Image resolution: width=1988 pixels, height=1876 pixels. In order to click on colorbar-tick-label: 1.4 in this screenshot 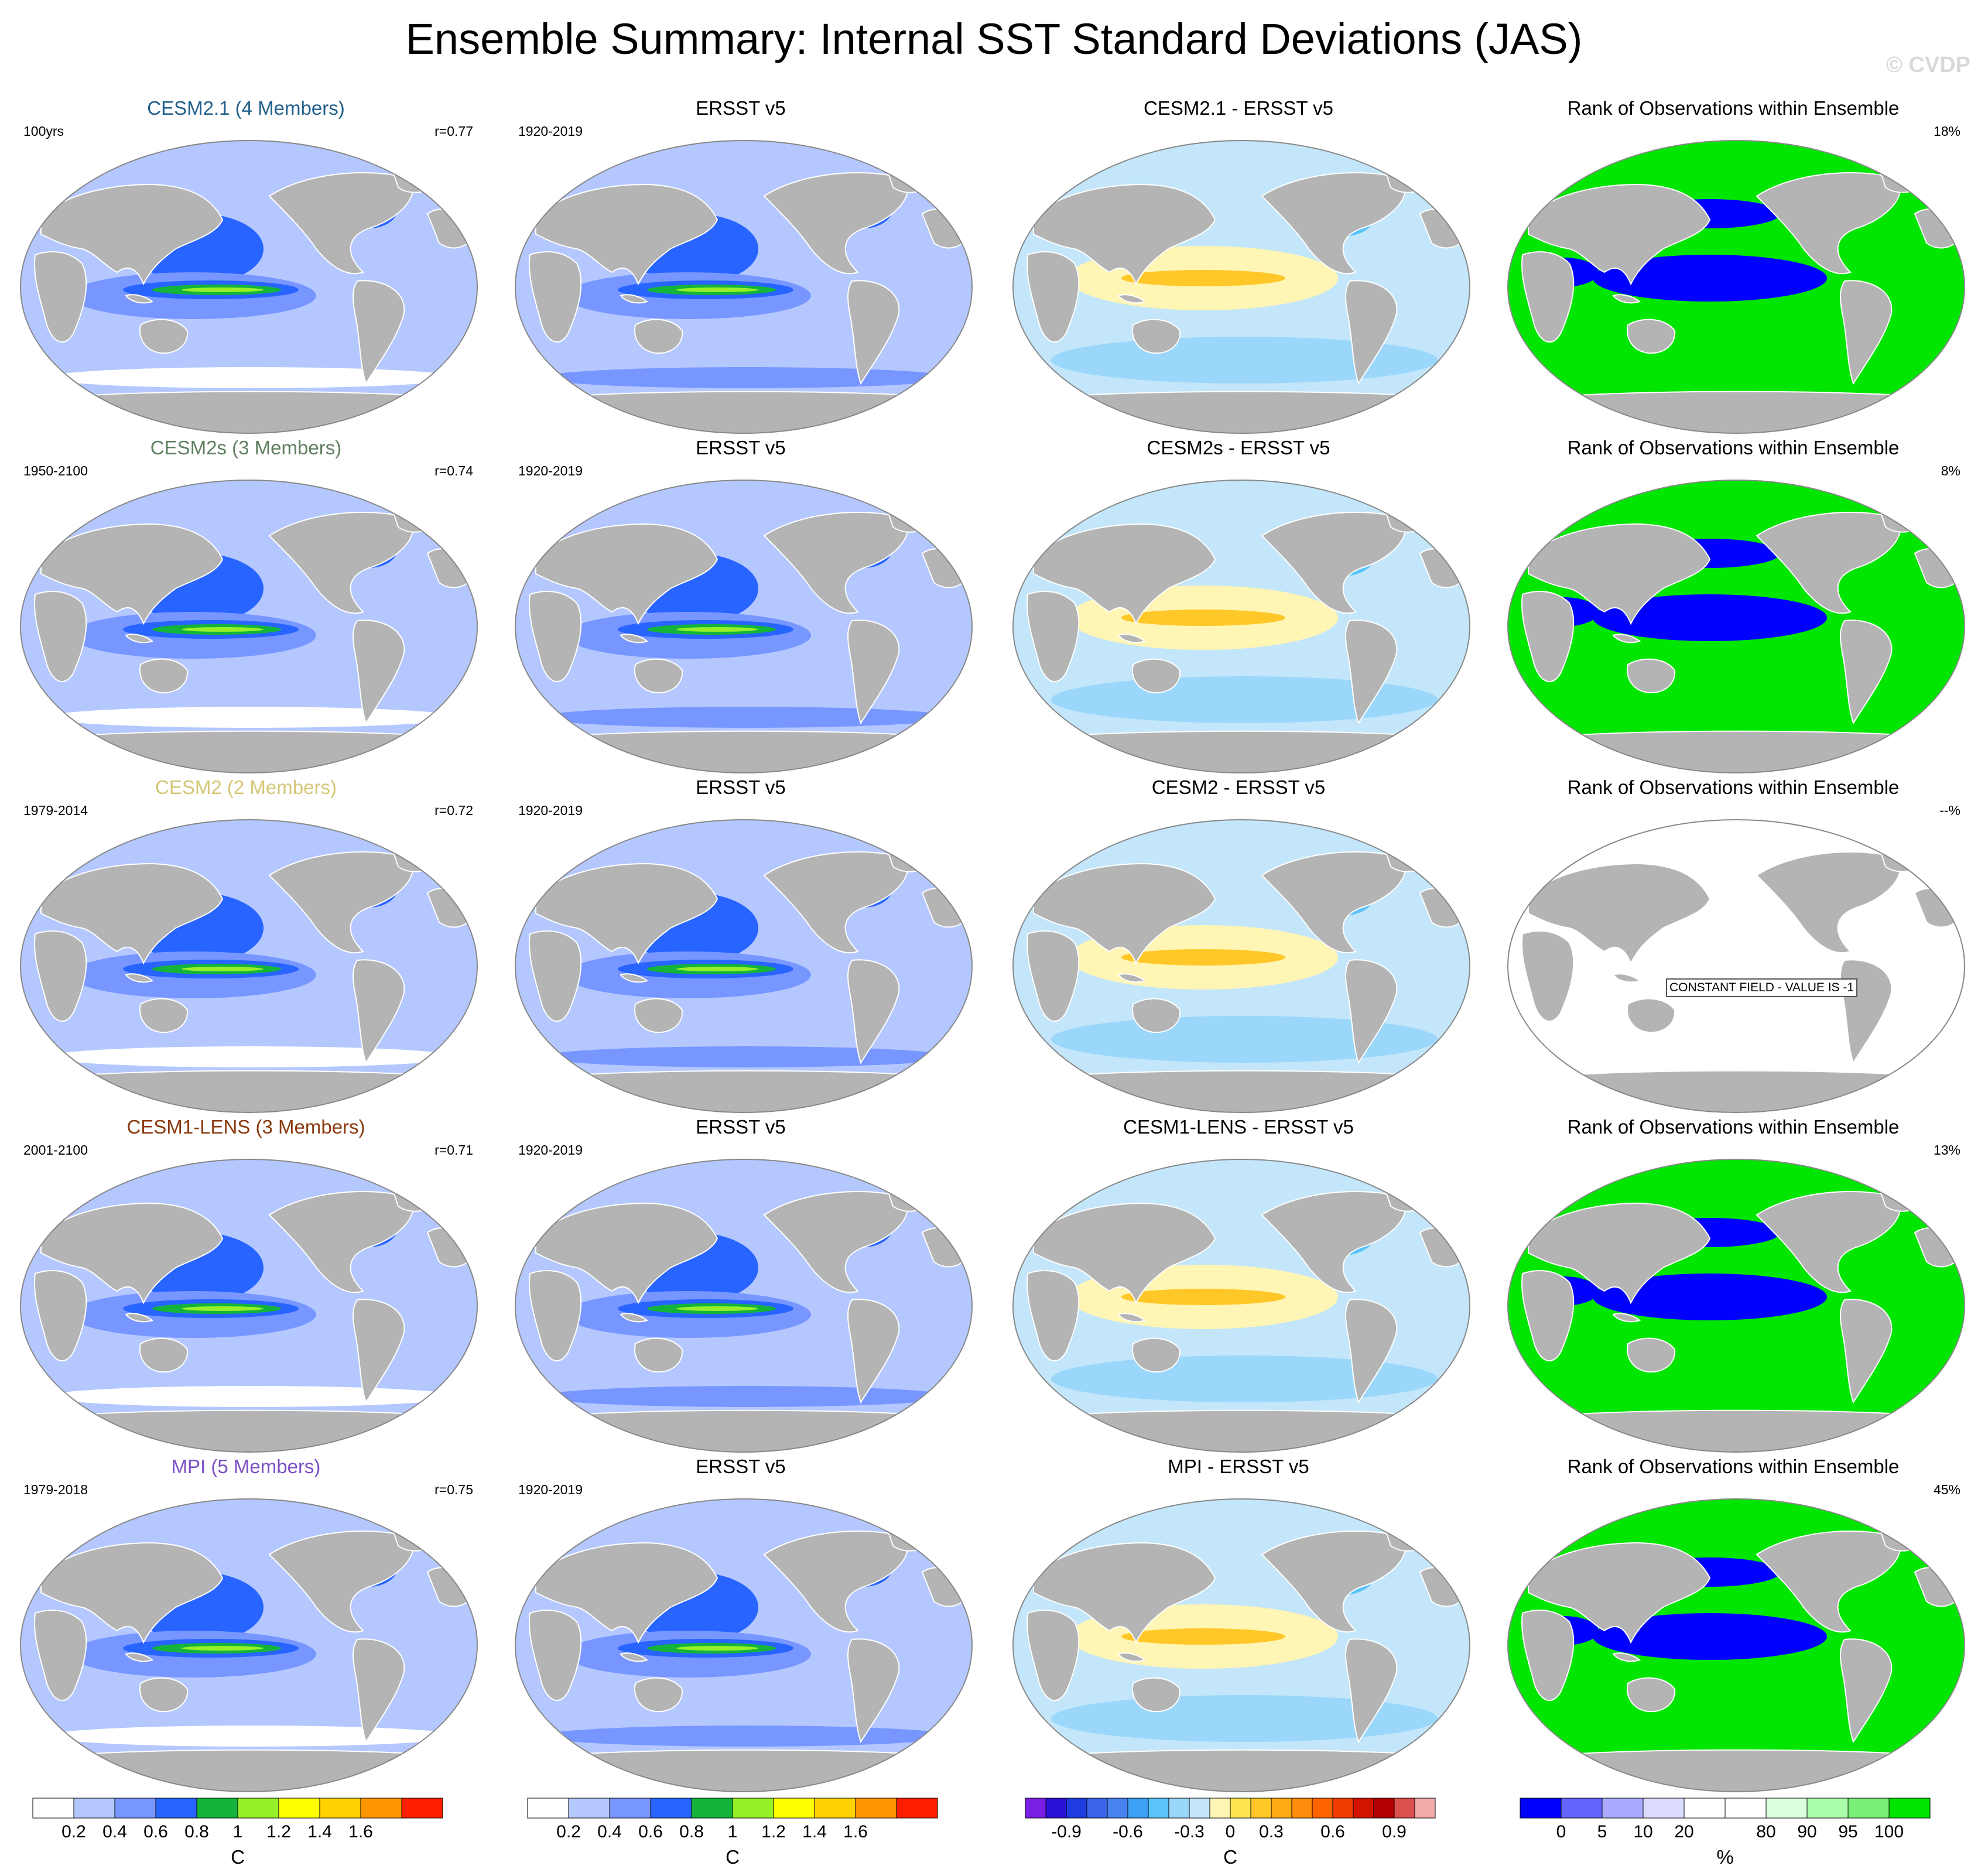, I will do `click(319, 1831)`.